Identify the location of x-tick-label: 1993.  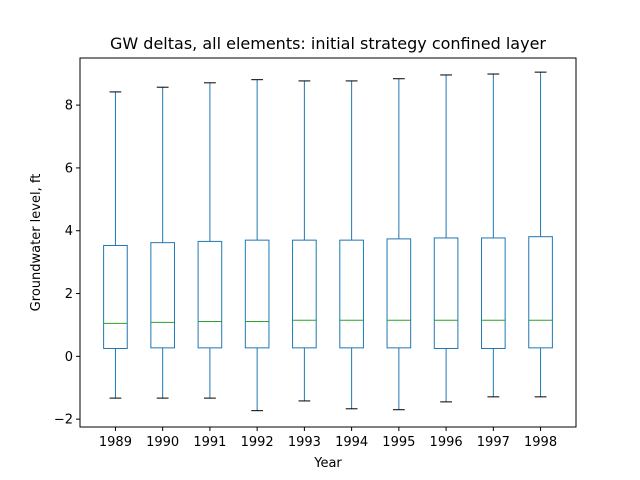
(304, 442).